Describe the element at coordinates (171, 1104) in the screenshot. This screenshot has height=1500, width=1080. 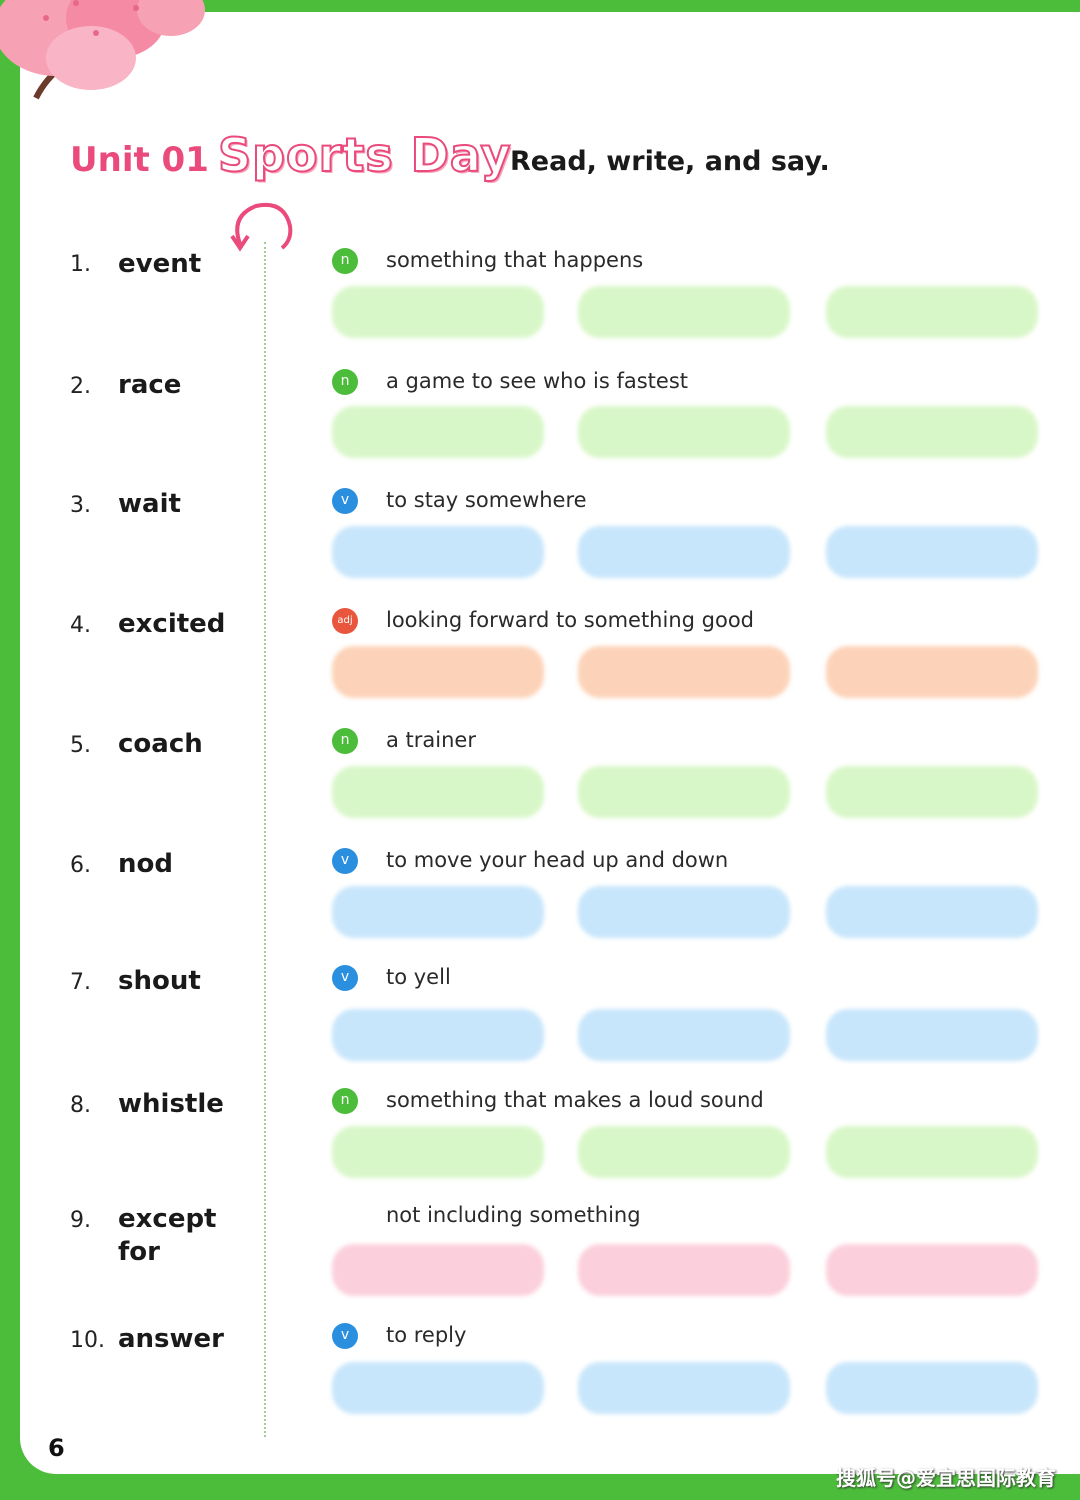
I see `vocab-word: whistle` at that location.